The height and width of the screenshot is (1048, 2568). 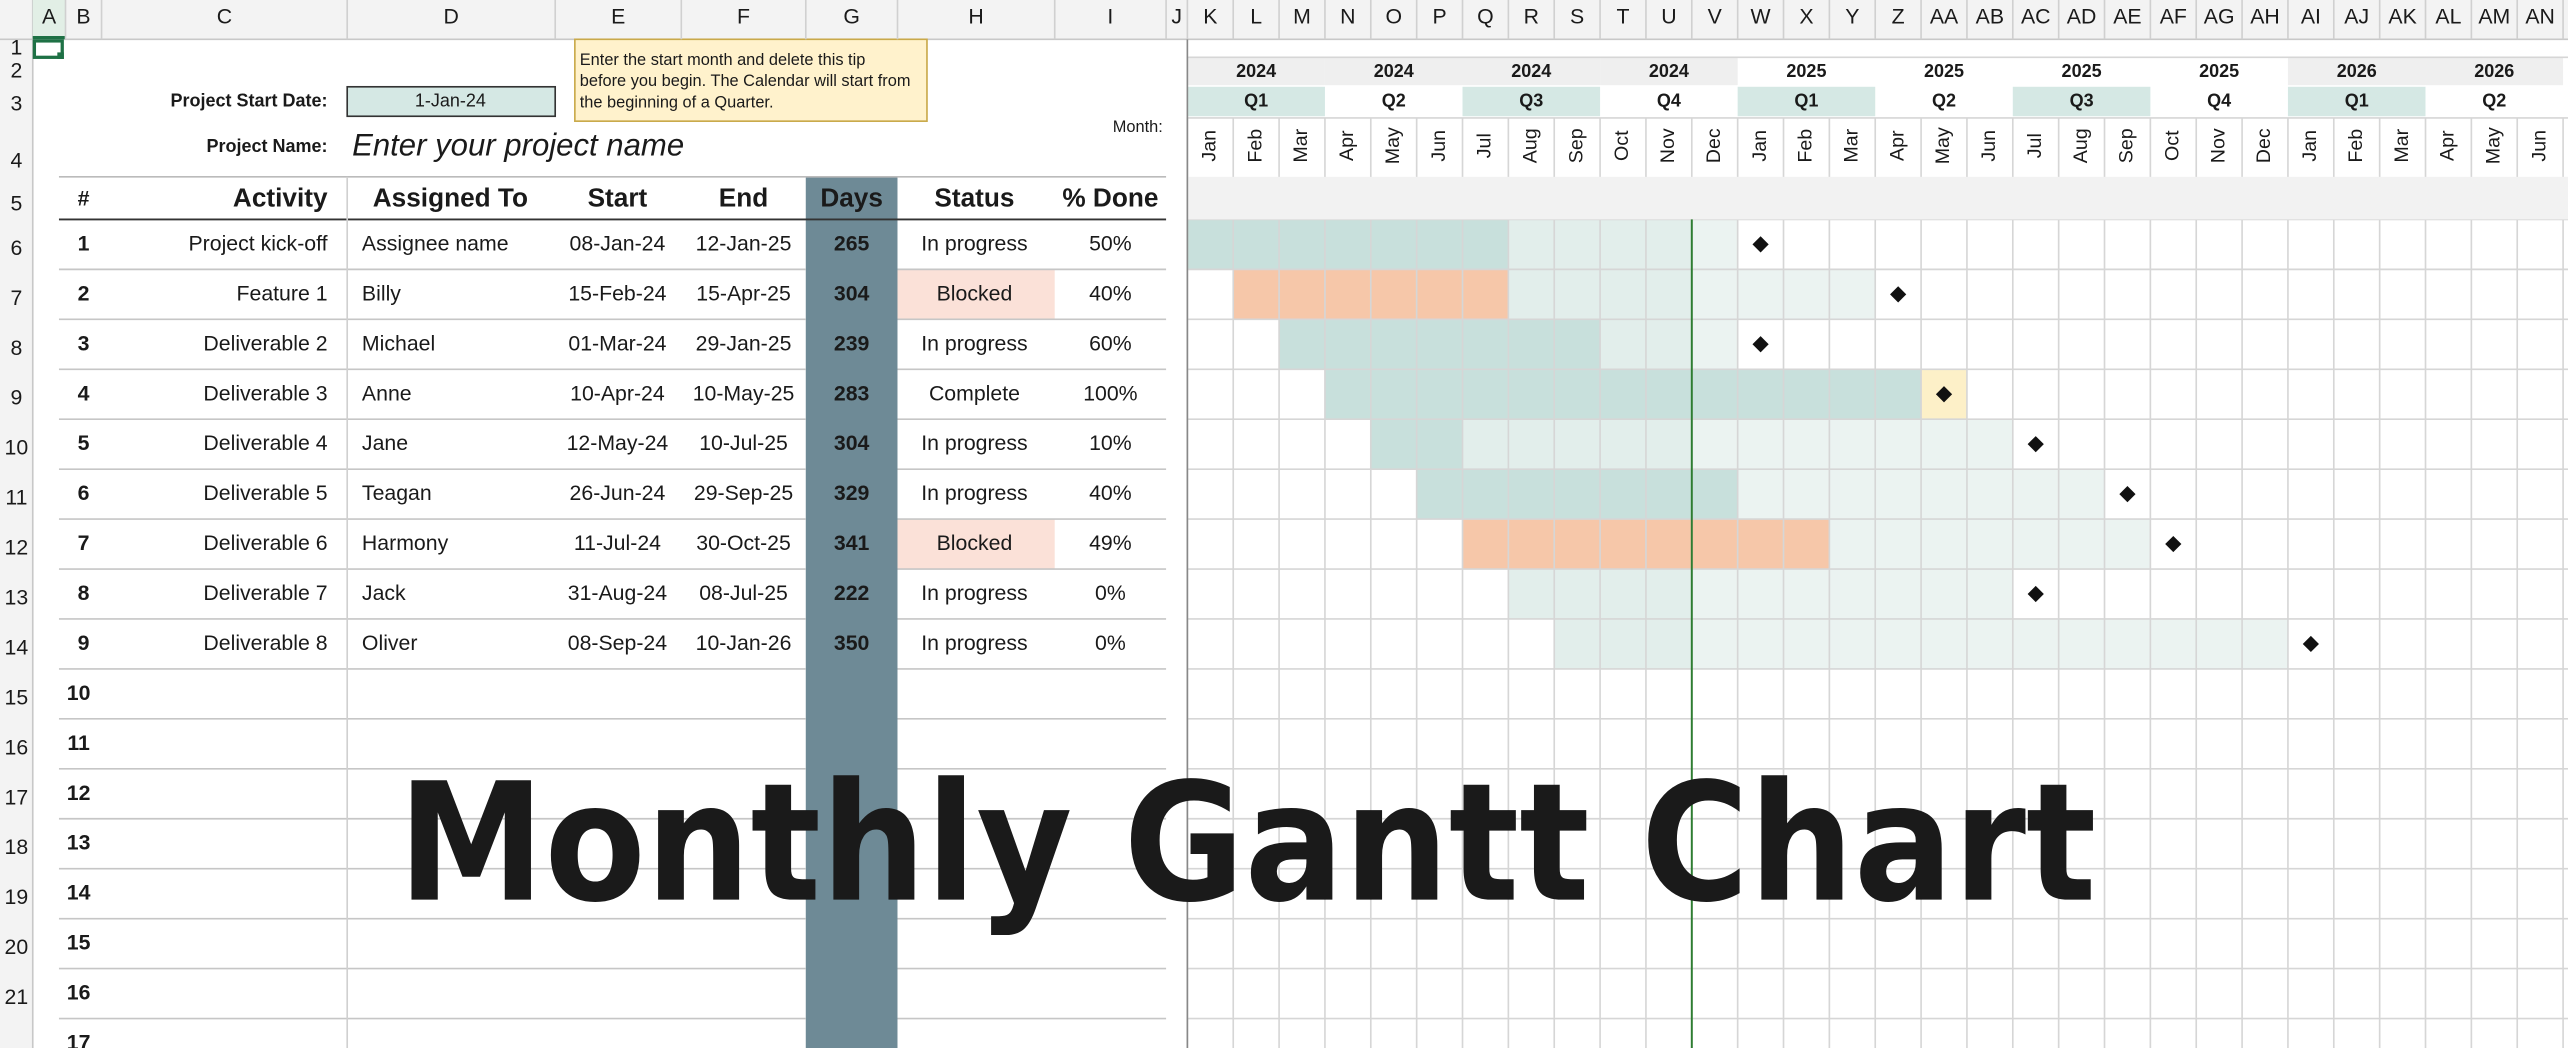 What do you see at coordinates (280, 198) in the screenshot?
I see `table-header: Activity` at bounding box center [280, 198].